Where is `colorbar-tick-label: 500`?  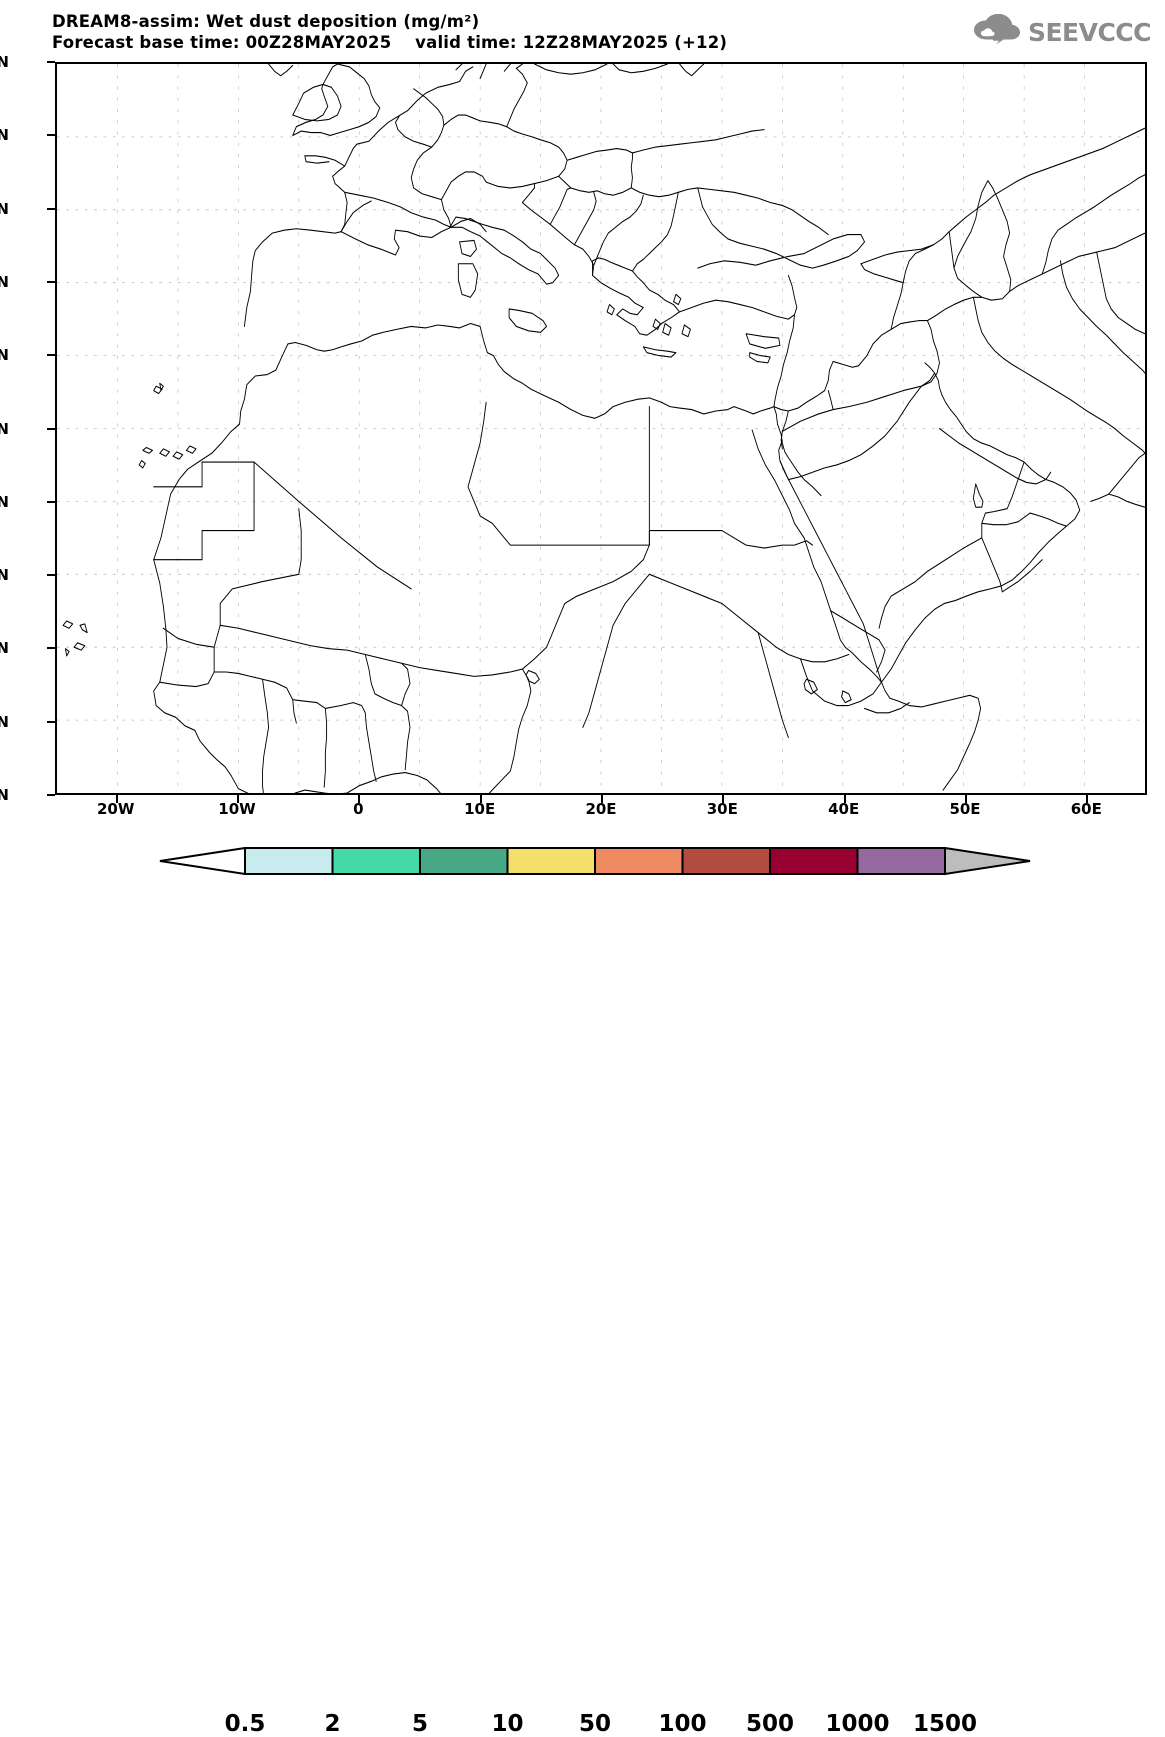
colorbar-tick-label: 500 is located at coordinates (770, 1724).